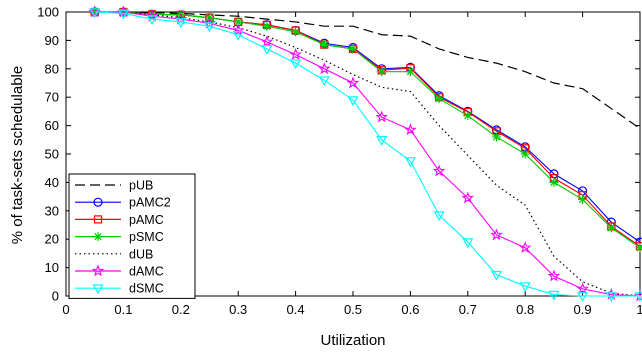  I want to click on legend-label-pamc: pAMC, so click(146, 220).